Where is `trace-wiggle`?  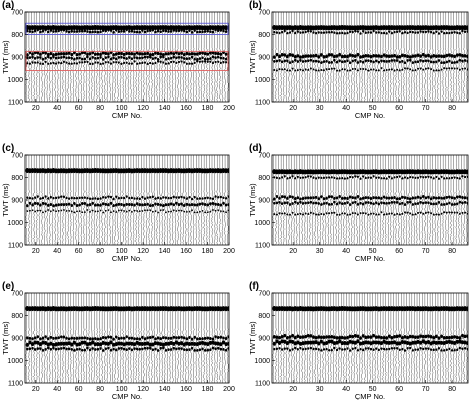 trace-wiggle is located at coordinates (371, 200).